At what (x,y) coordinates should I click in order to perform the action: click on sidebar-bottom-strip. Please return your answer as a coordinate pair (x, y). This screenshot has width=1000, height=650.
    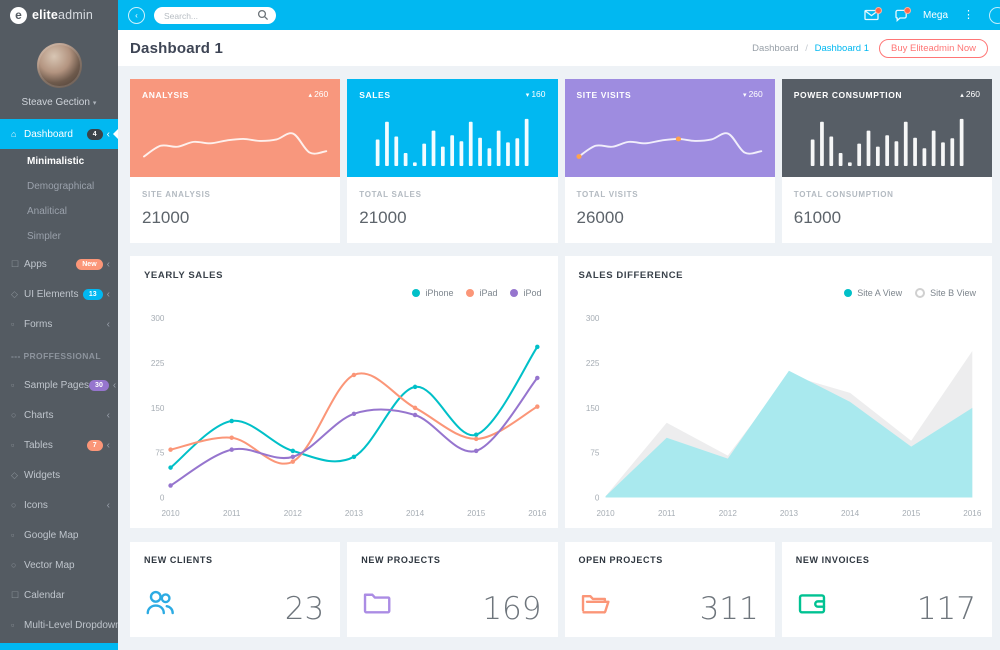
    Looking at the image, I should click on (59, 646).